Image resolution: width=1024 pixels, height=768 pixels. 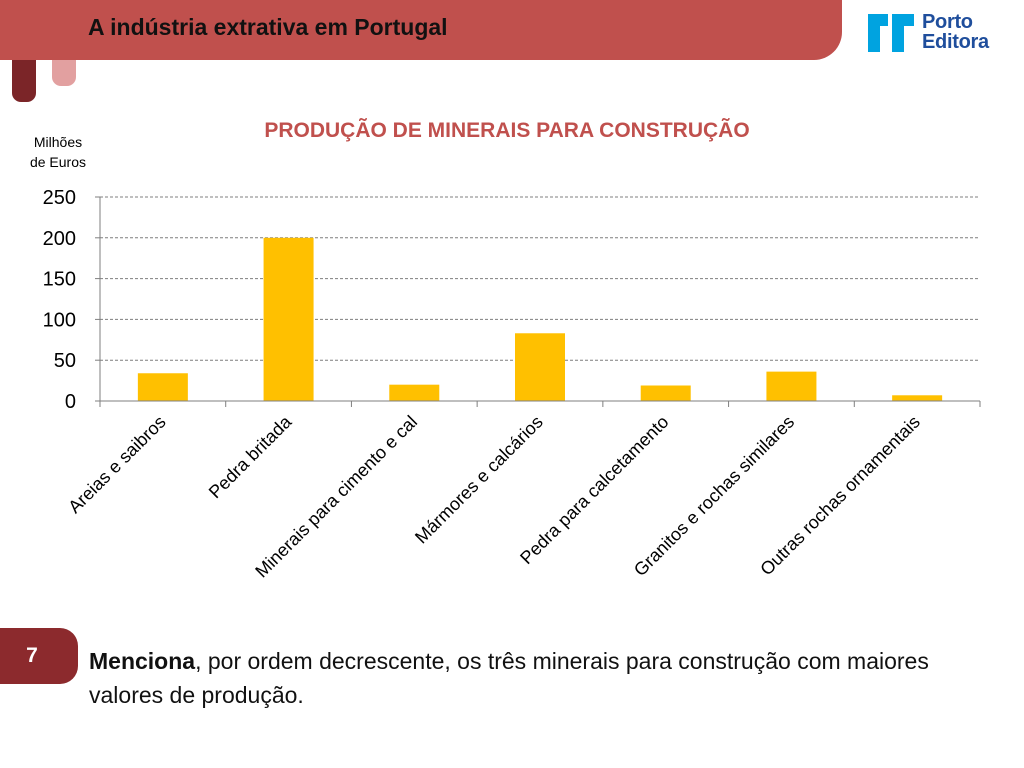 I want to click on y-tick-label: 250, so click(x=59, y=198).